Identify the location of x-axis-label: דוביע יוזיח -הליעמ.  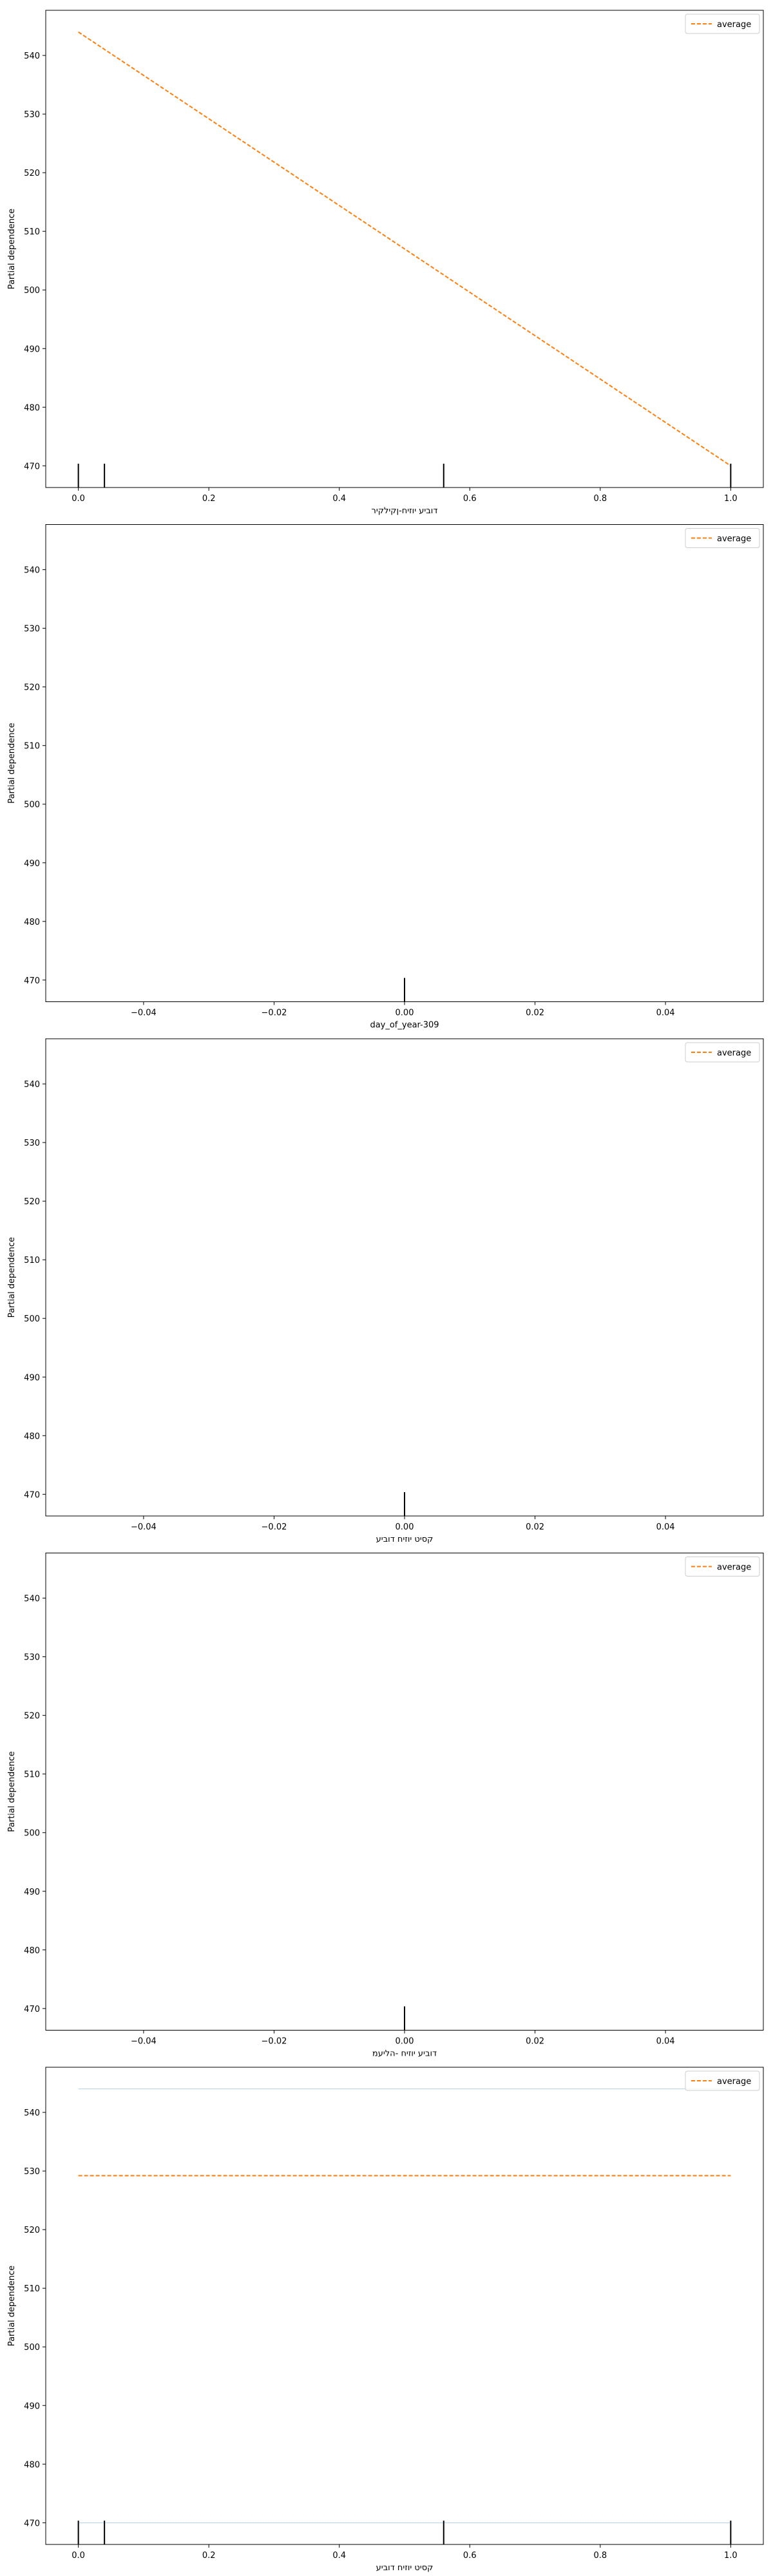
(404, 2054).